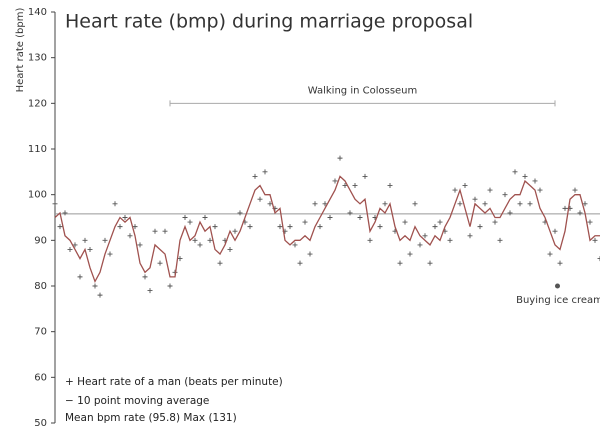  What do you see at coordinates (137, 401) in the screenshot?
I see `legend-entry: − 10 point moving average` at bounding box center [137, 401].